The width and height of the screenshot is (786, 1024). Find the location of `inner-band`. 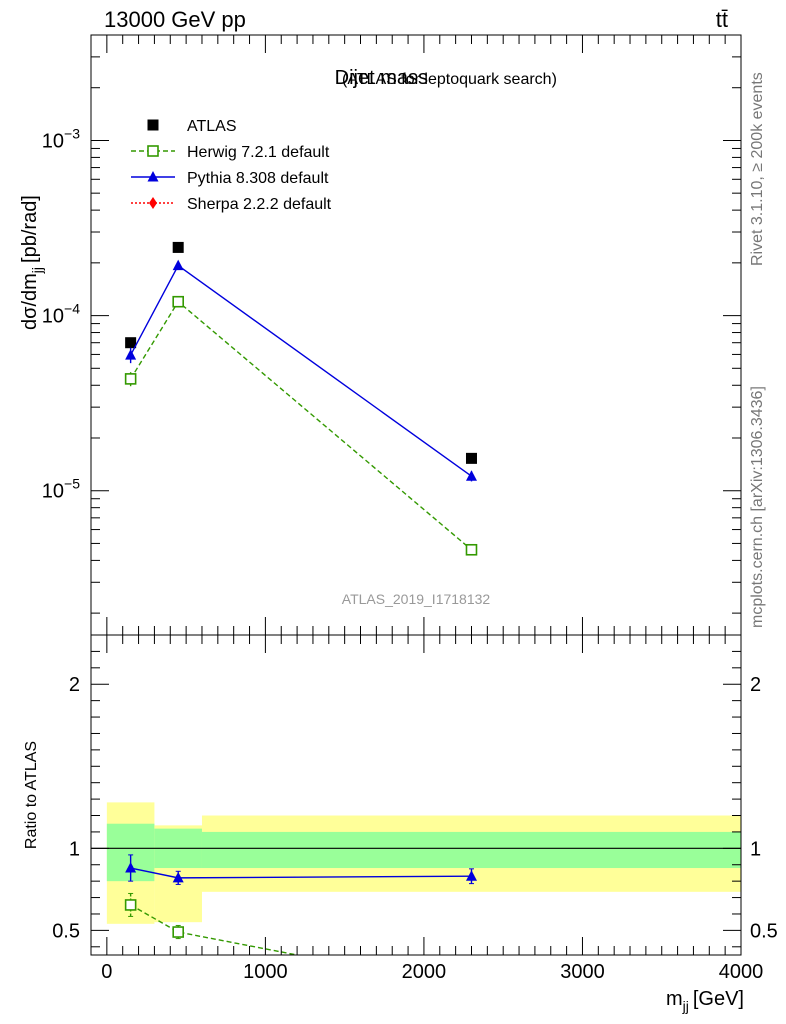

inner-band is located at coordinates (471, 850).